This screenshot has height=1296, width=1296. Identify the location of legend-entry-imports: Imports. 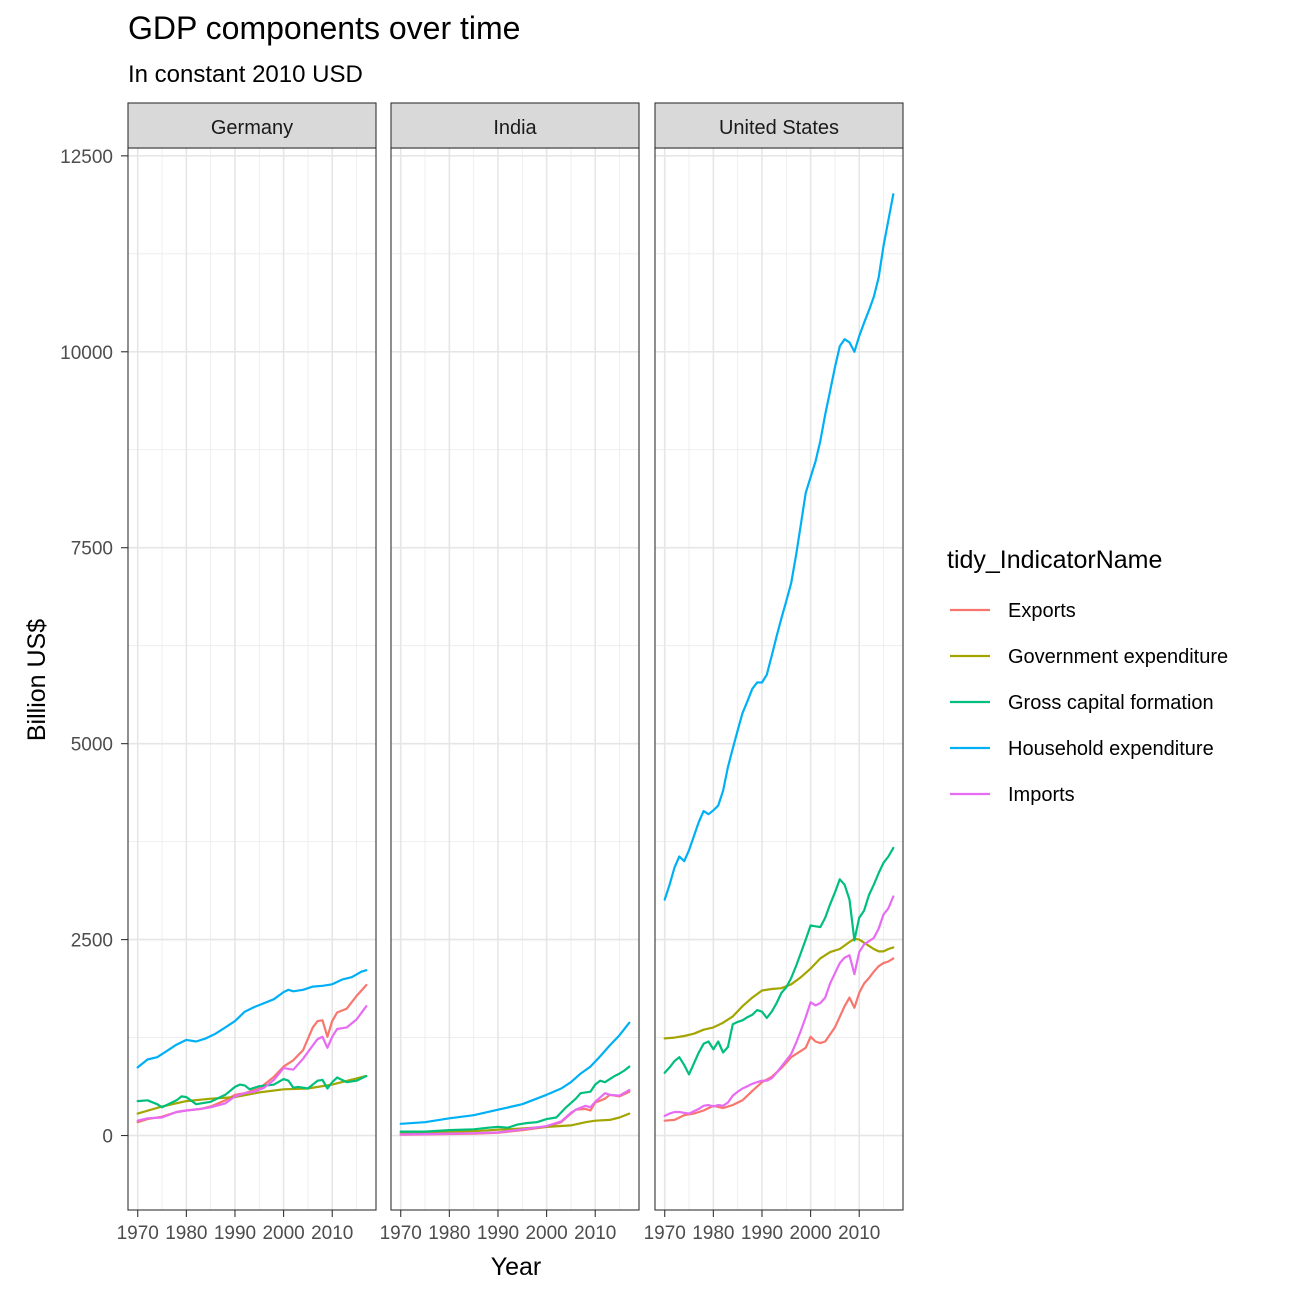
(1012, 795).